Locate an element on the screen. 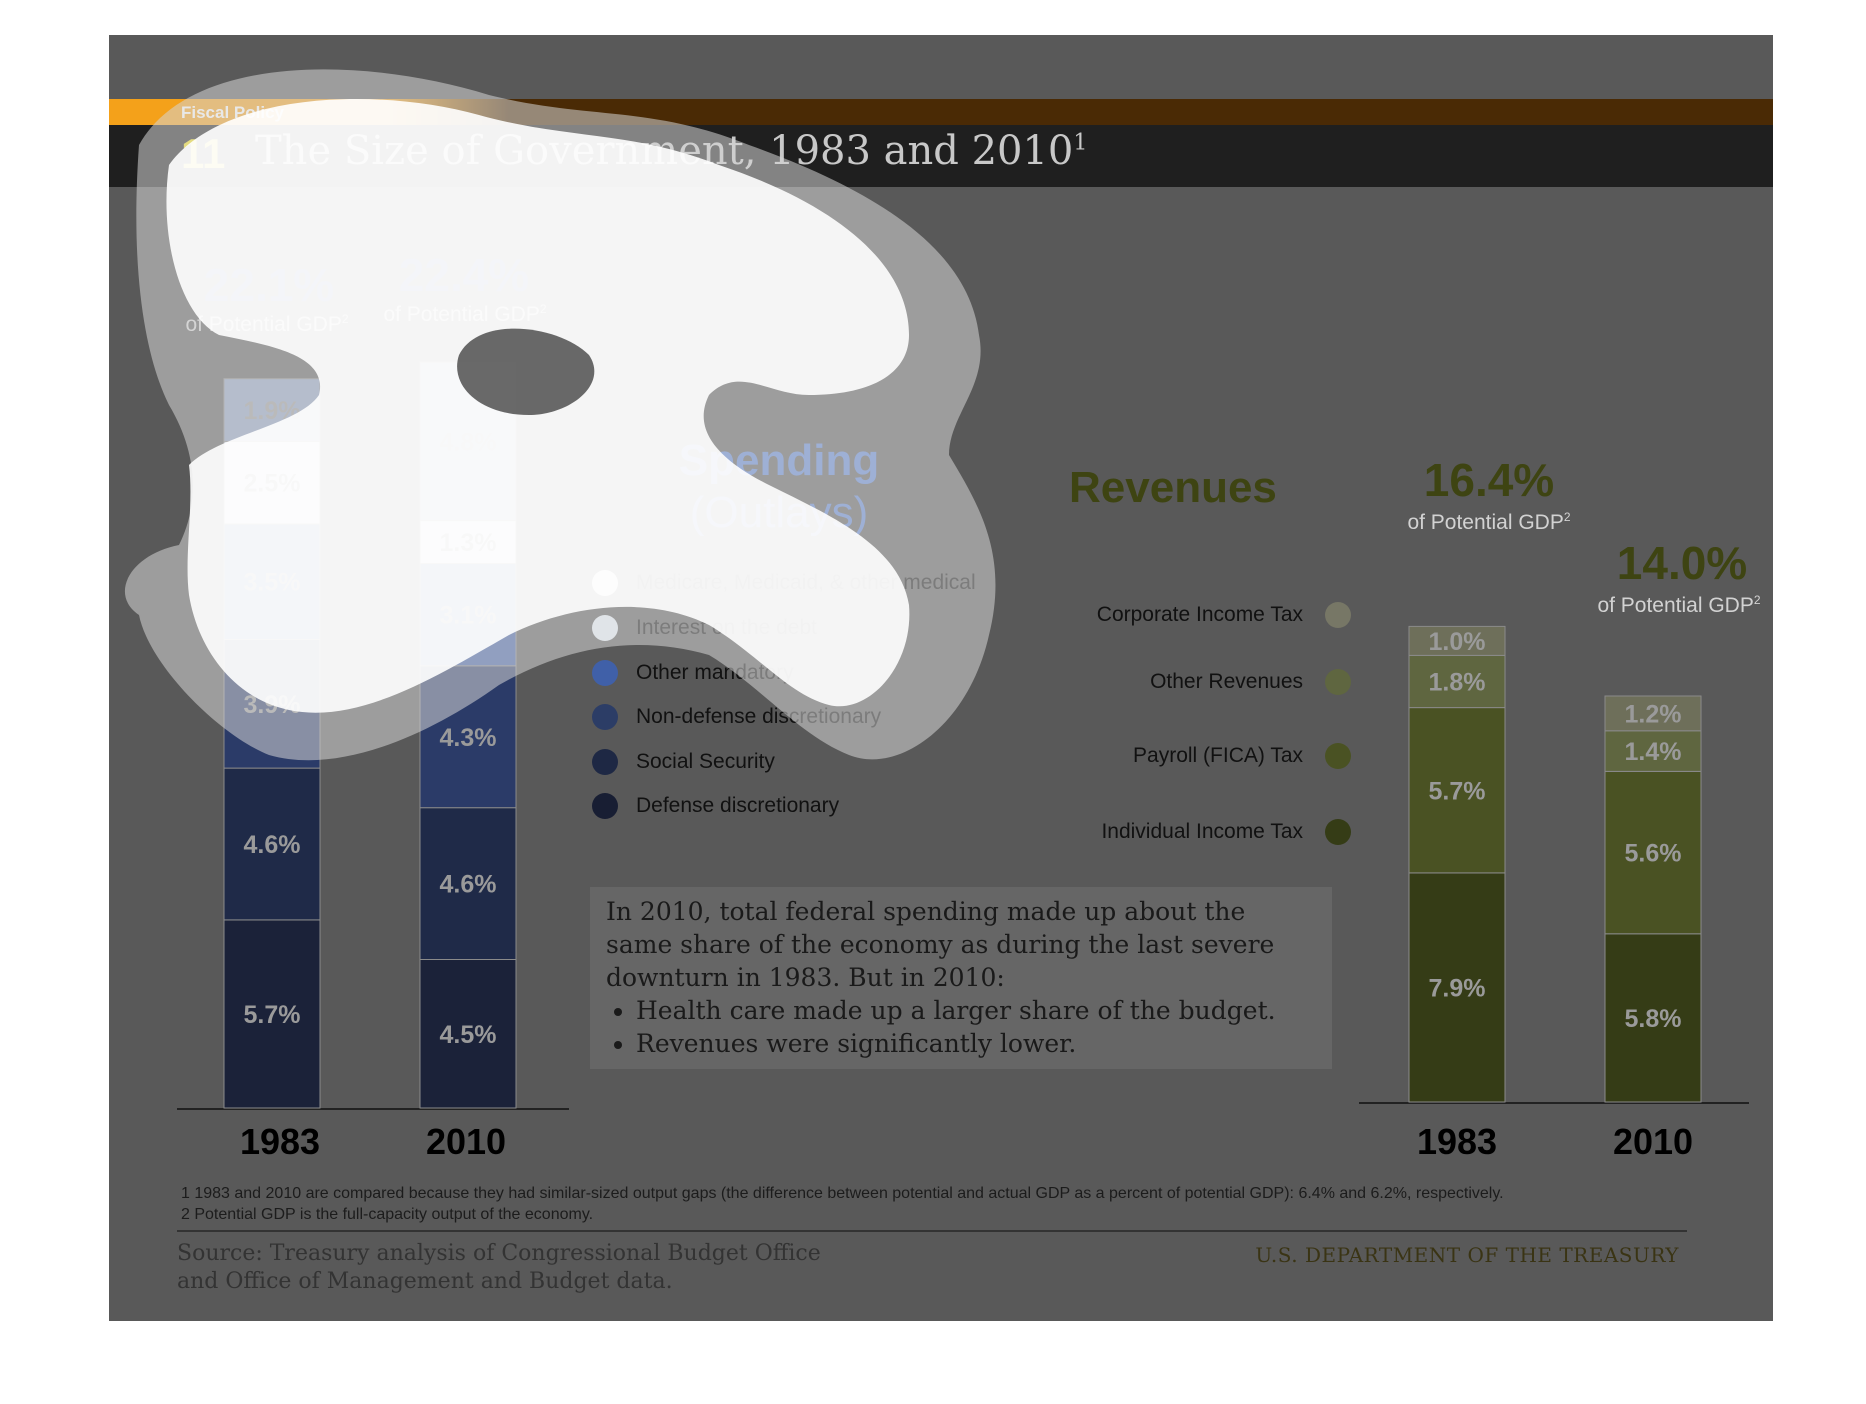 This screenshot has height=1404, width=1866. legend-medicare-label: Medicare, Medicaid, & other medical is located at coordinates (806, 582).